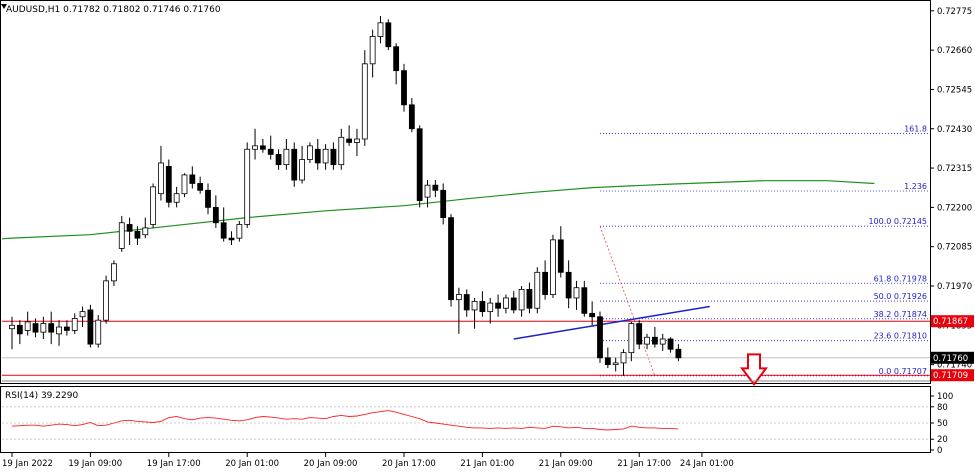  I want to click on time-tick-label: 21 Jan 17:00, so click(644, 464).